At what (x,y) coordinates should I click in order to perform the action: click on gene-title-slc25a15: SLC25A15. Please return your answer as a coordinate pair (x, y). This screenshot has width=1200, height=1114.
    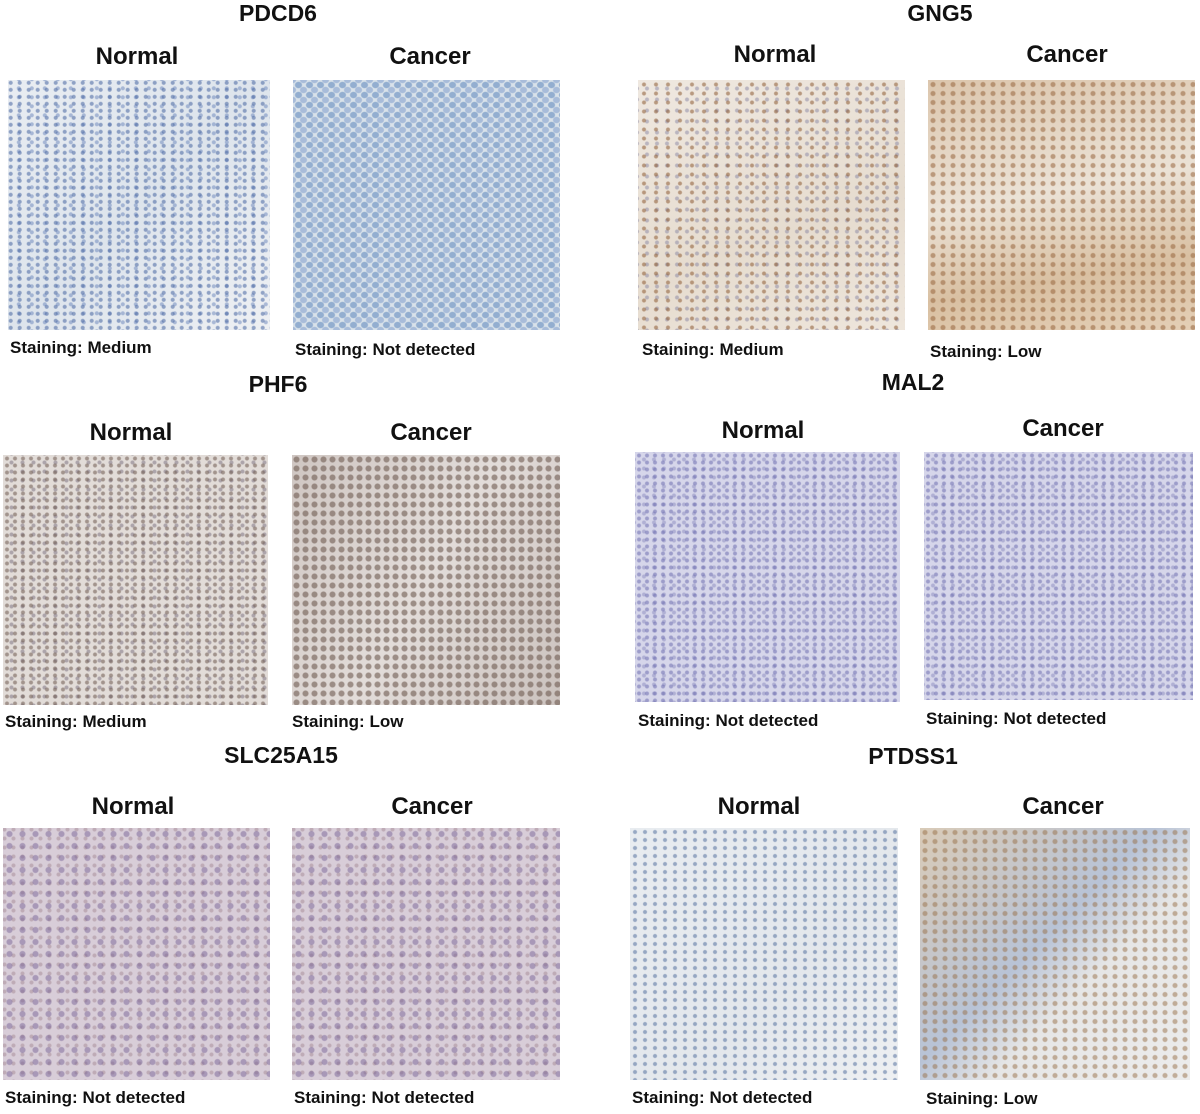
    Looking at the image, I should click on (281, 755).